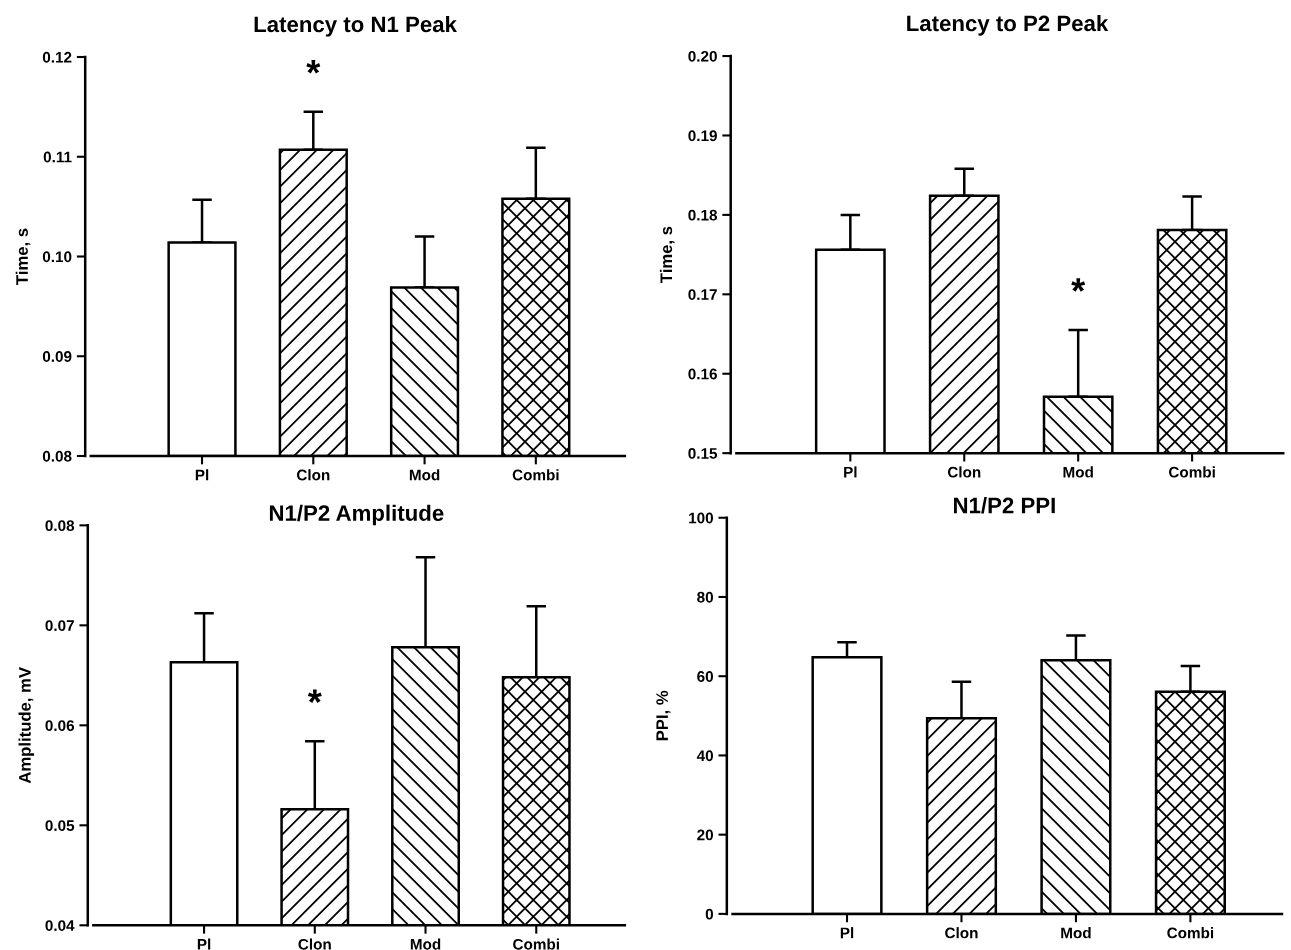 The height and width of the screenshot is (950, 1291). I want to click on y-tick-label: 20, so click(705, 835).